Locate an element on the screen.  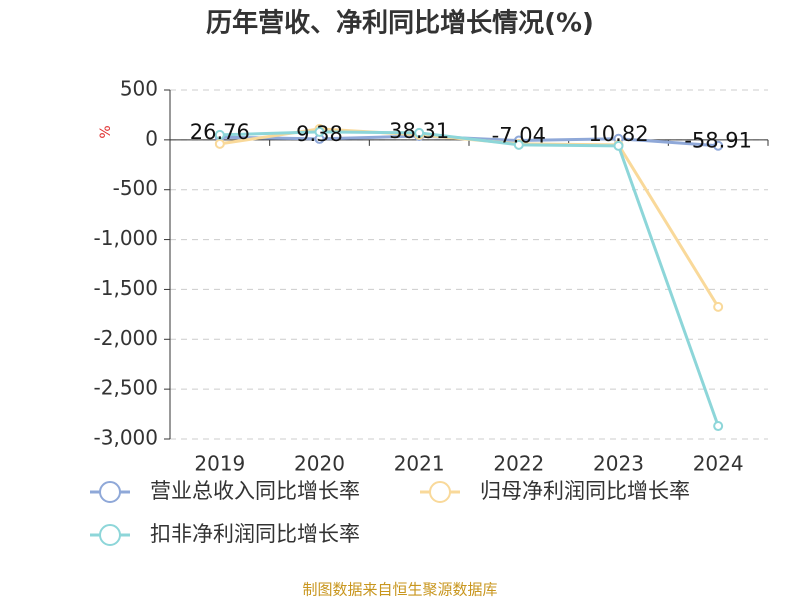
data-label: 26.76 is located at coordinates (220, 132).